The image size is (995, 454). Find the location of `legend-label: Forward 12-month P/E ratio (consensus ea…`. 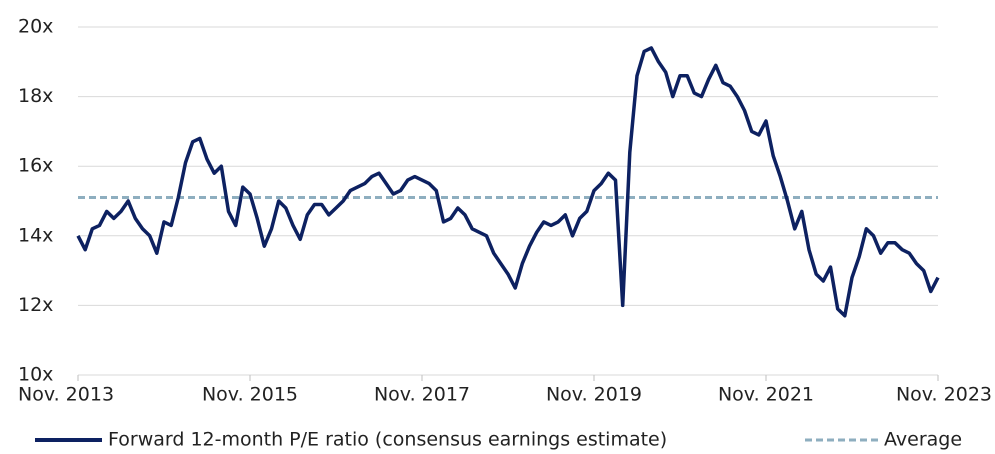

legend-label: Forward 12-month P/E ratio (consensus ea… is located at coordinates (387, 440).